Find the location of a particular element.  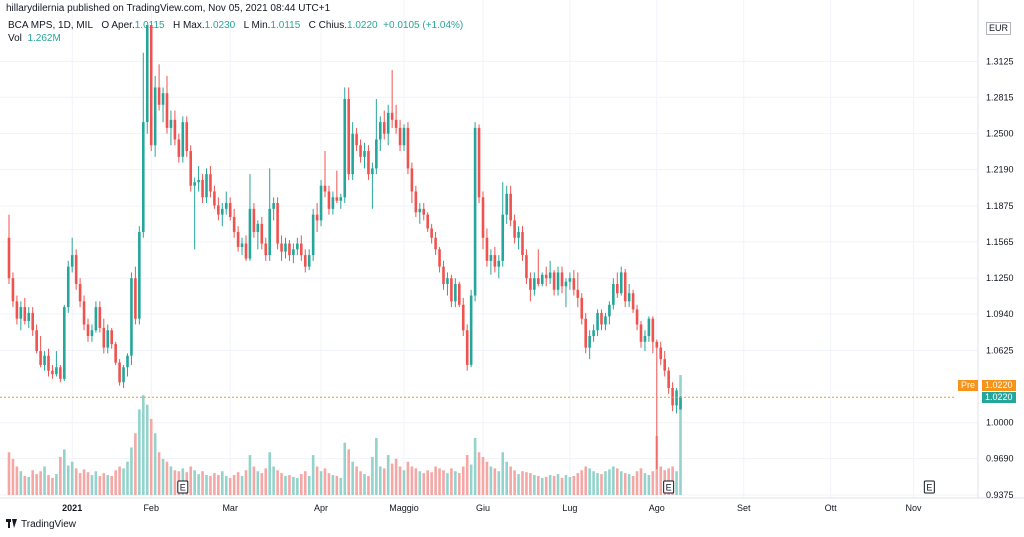

price-tick-label: 1.0940 is located at coordinates (1000, 314).